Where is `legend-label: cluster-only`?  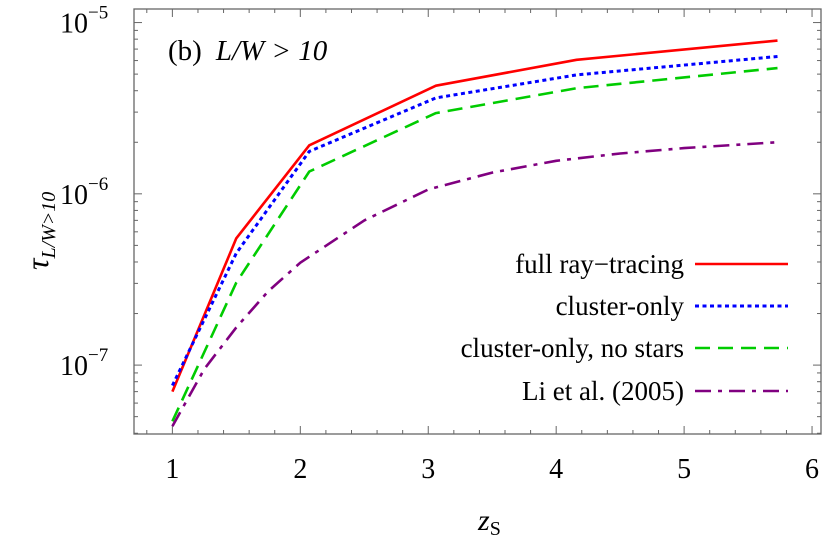
legend-label: cluster-only is located at coordinates (620, 306).